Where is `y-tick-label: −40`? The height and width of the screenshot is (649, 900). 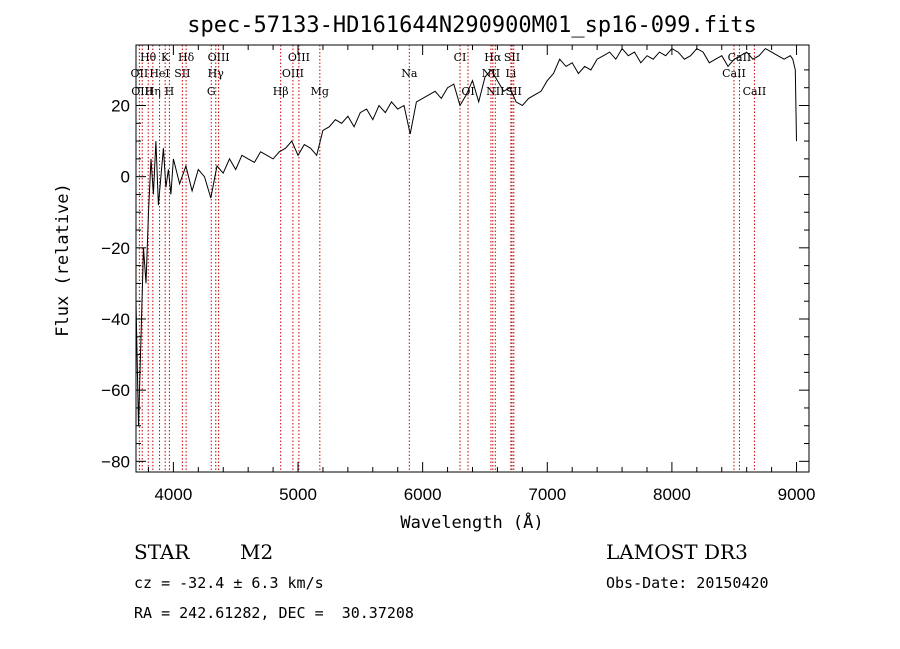
y-tick-label: −40 is located at coordinates (115, 319).